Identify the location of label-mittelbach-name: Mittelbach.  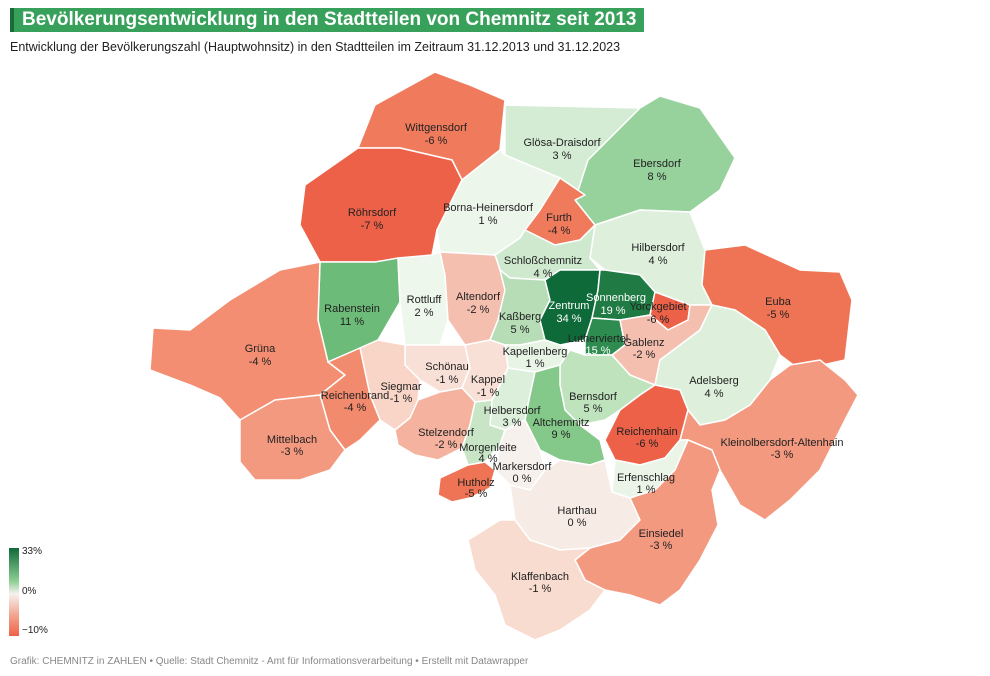
(292, 440).